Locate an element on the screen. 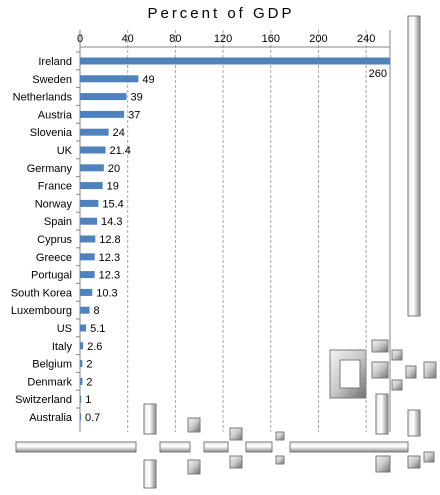  category-label: Cyprus is located at coordinates (54, 240).